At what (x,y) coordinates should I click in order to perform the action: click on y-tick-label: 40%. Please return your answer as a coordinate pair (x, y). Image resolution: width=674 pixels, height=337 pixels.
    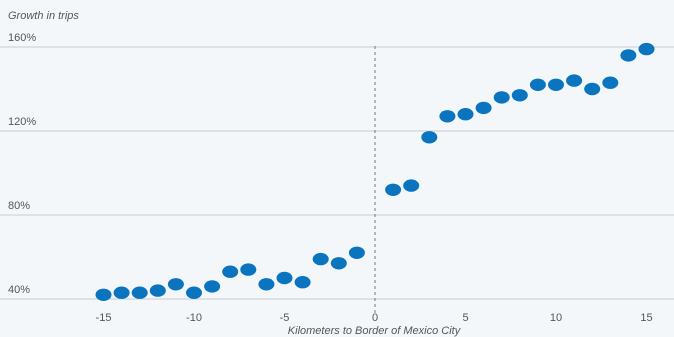
    Looking at the image, I should click on (19, 290).